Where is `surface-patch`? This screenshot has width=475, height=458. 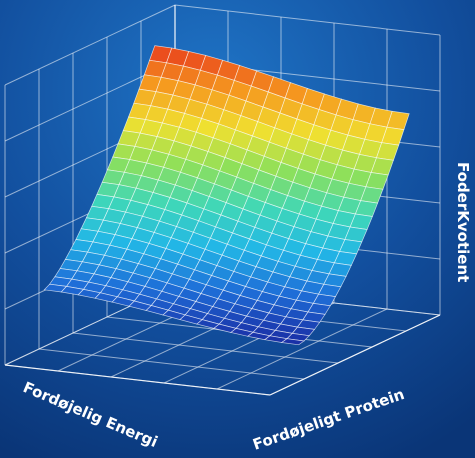 surface-patch is located at coordinates (292, 342).